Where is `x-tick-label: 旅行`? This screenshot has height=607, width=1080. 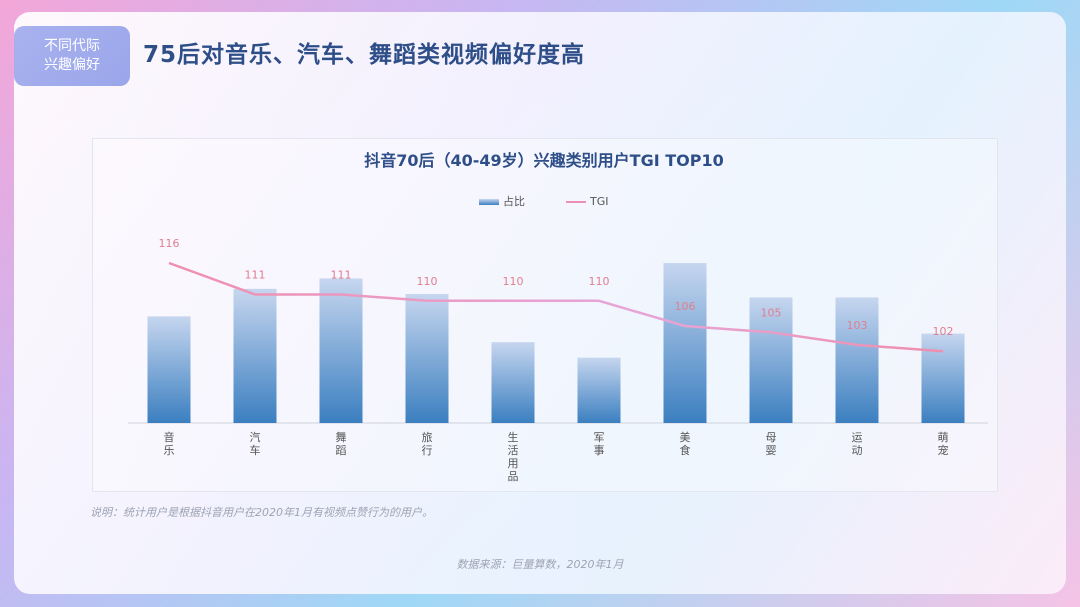
x-tick-label: 旅行 is located at coordinates (427, 443).